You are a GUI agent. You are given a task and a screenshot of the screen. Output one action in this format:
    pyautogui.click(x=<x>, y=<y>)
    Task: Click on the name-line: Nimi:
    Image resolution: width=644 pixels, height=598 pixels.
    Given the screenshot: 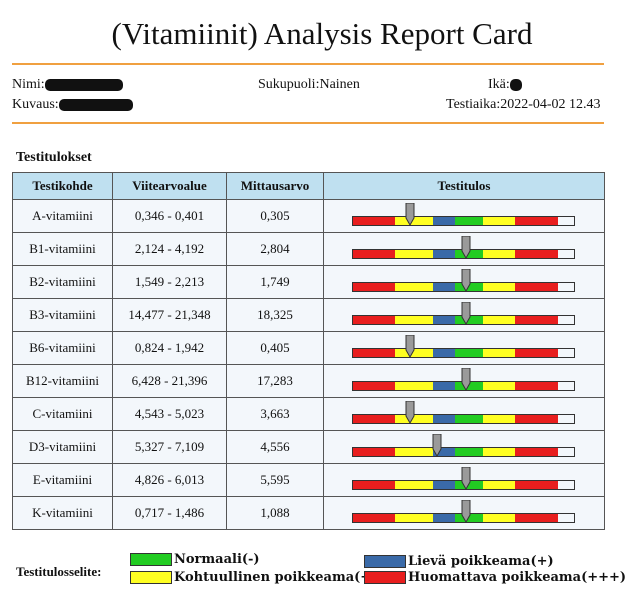 What is the action you would take?
    pyautogui.click(x=67, y=85)
    